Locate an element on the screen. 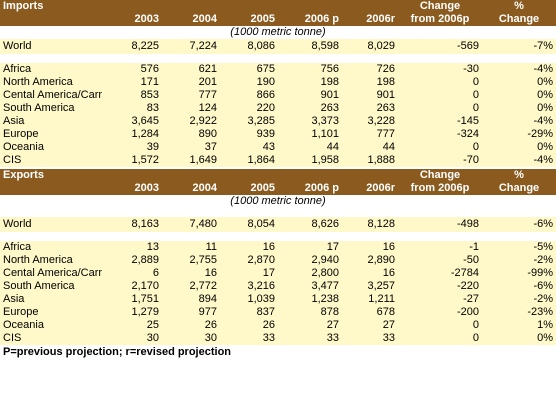 The image size is (556, 409). imports-col-from-2006p: from 2006p is located at coordinates (440, 19).